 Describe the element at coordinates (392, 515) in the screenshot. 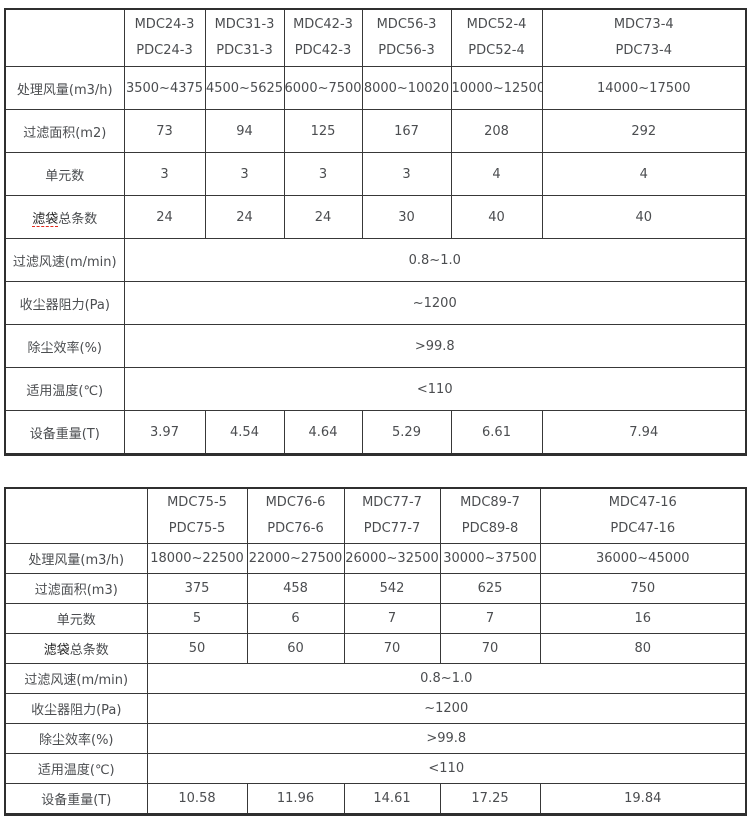

I see `model-header-cell: MDC77-7 PDC77-7` at that location.